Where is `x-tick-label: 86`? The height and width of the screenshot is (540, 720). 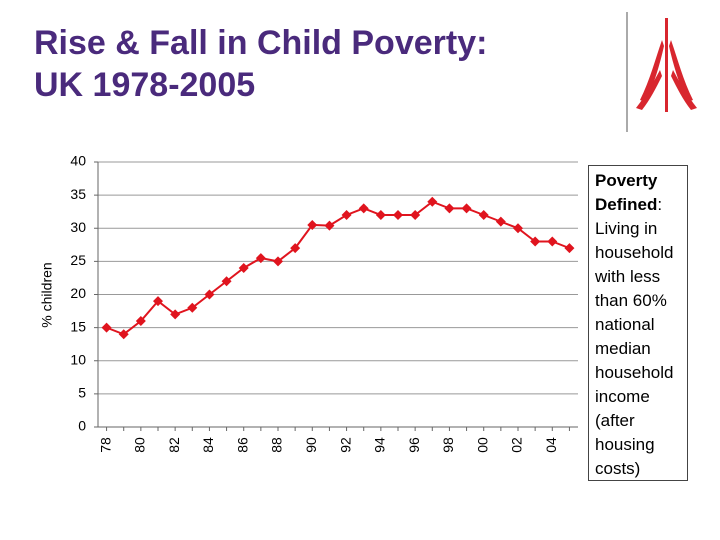
x-tick-label: 86 is located at coordinates (242, 445).